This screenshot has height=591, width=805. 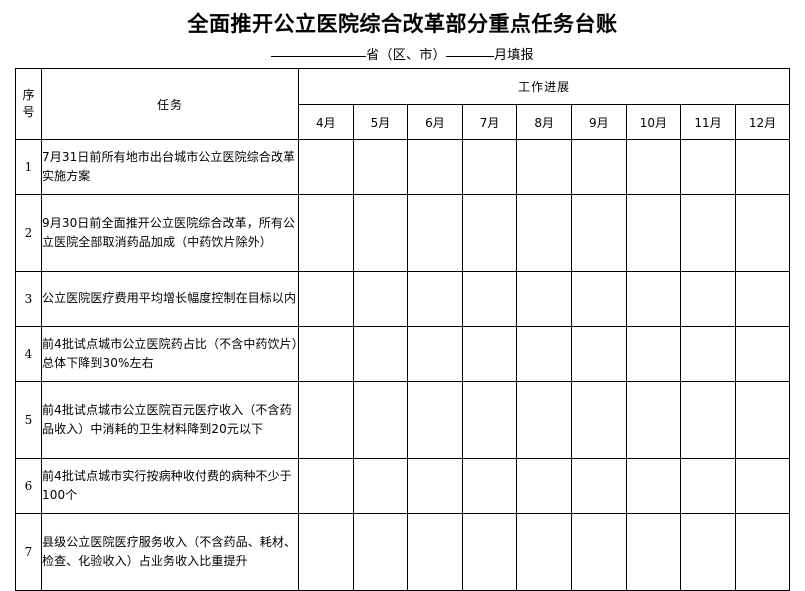 I want to click on progress-cell-row6-month6, so click(x=435, y=486).